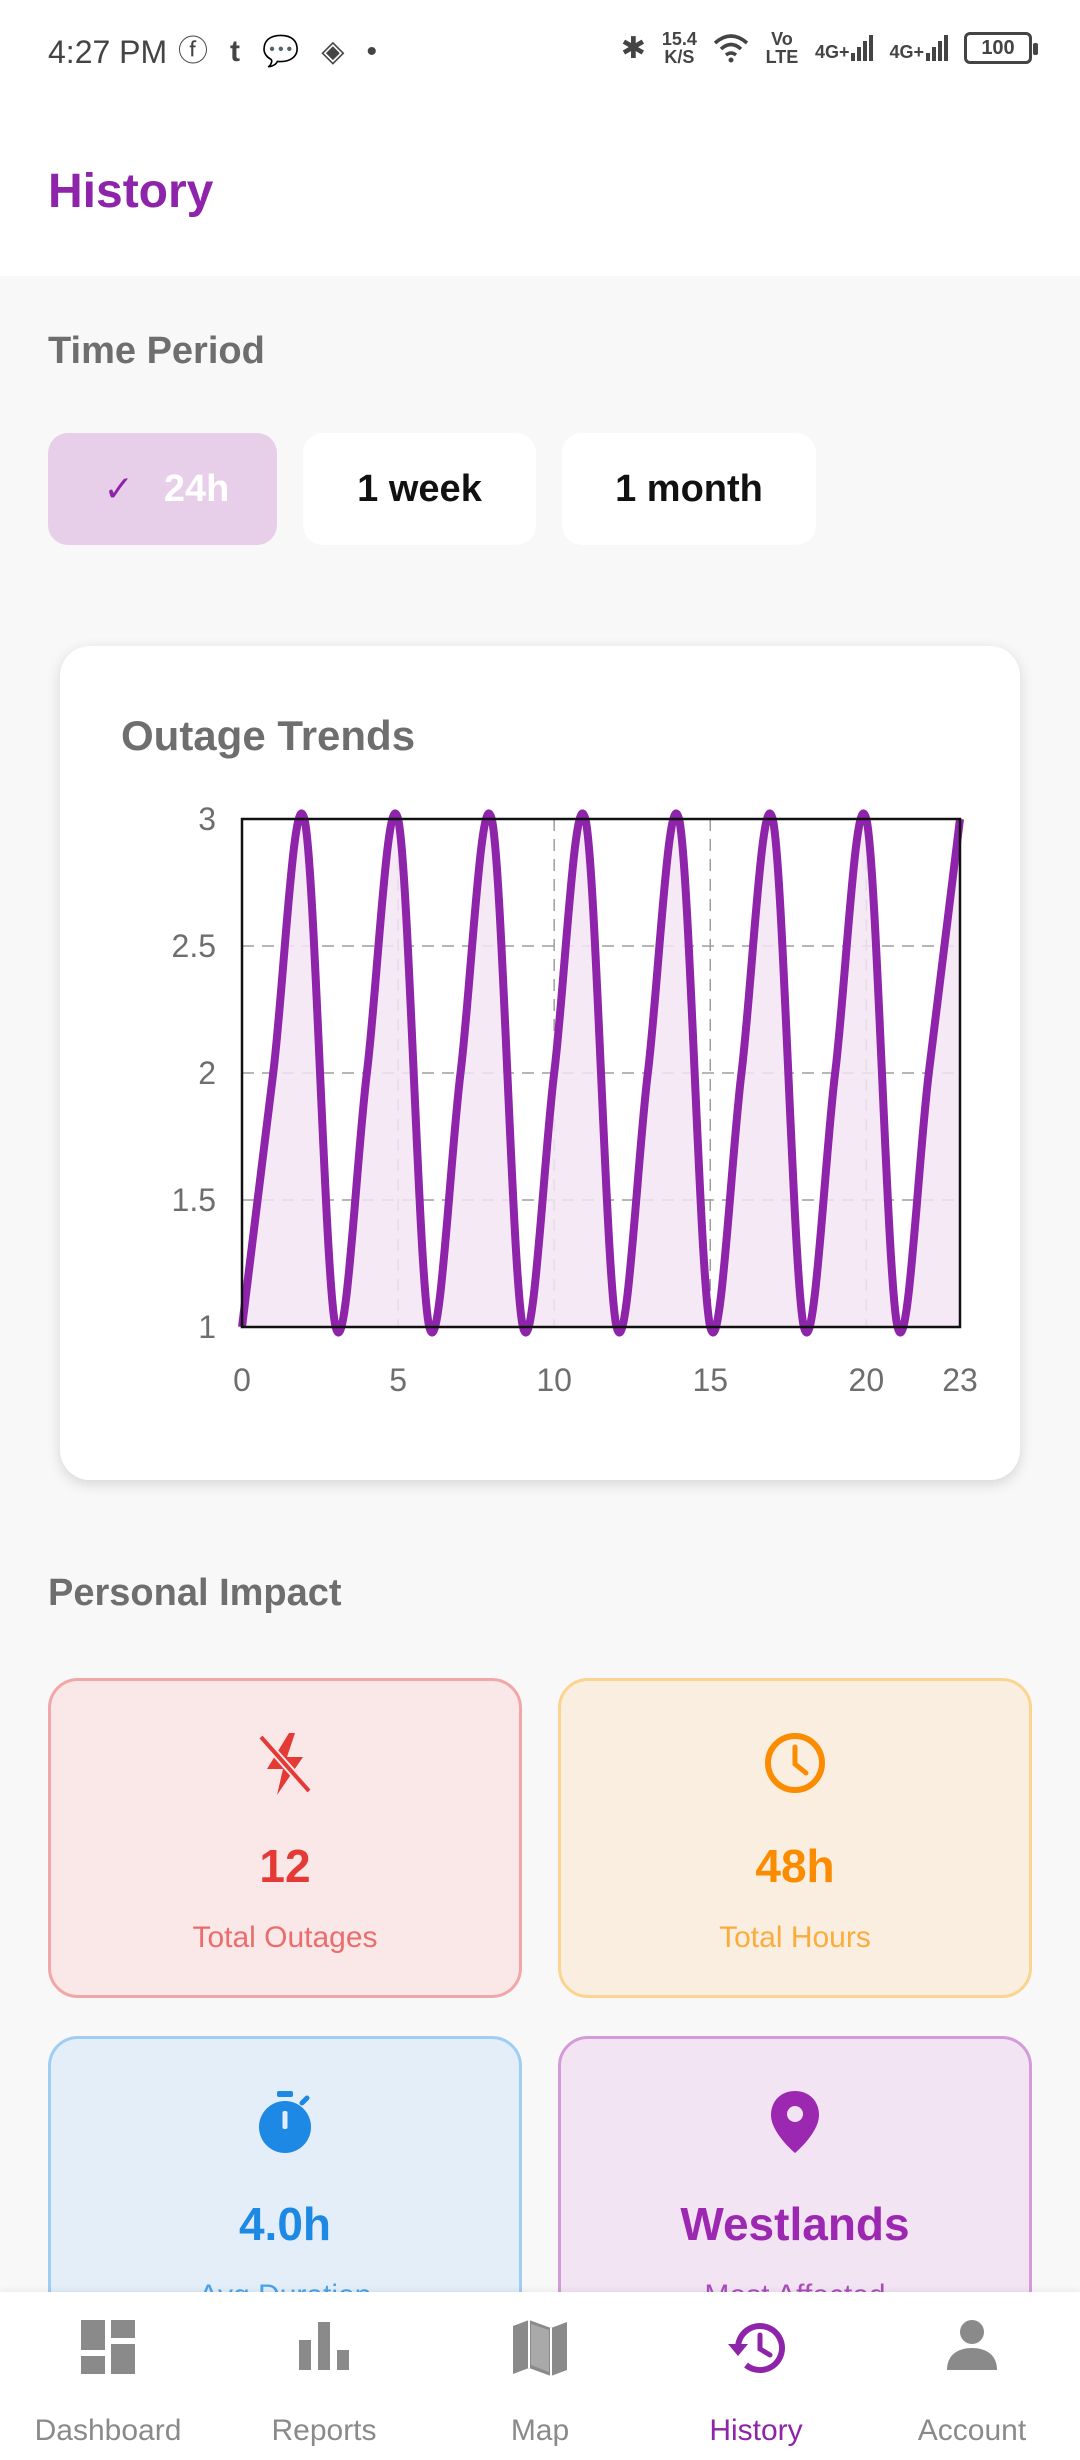 Image resolution: width=1080 pixels, height=2460 pixels. I want to click on total-hours-value: 48h, so click(795, 1866).